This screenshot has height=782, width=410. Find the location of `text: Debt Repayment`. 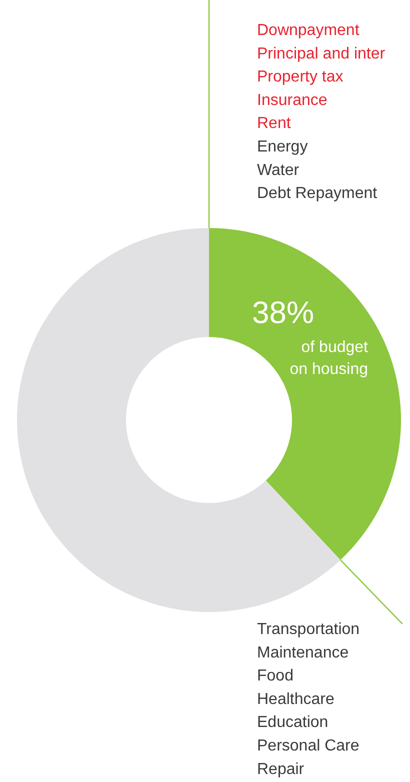

text: Debt Repayment is located at coordinates (317, 193).